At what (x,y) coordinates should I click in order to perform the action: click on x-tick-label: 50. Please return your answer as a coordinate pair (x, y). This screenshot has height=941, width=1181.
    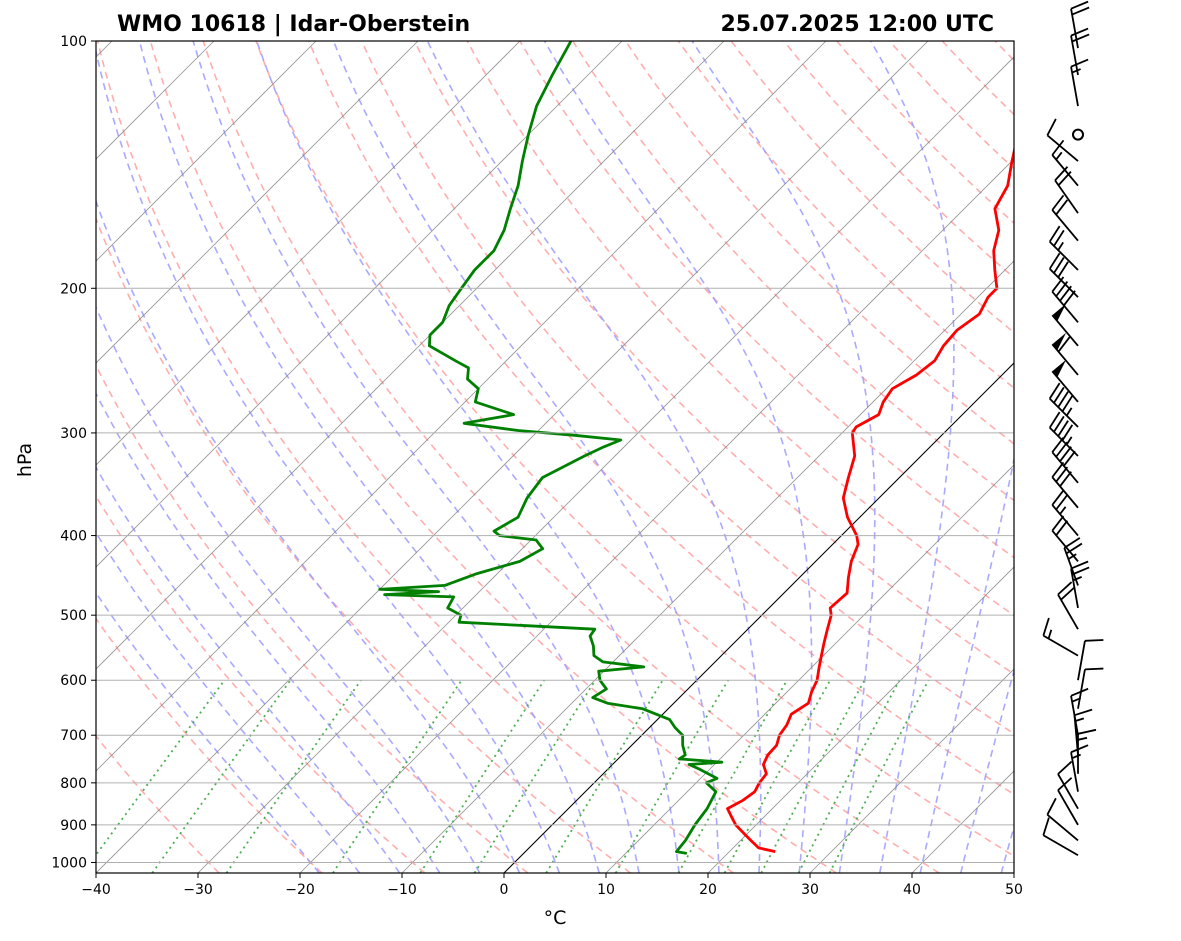
    Looking at the image, I should click on (1014, 890).